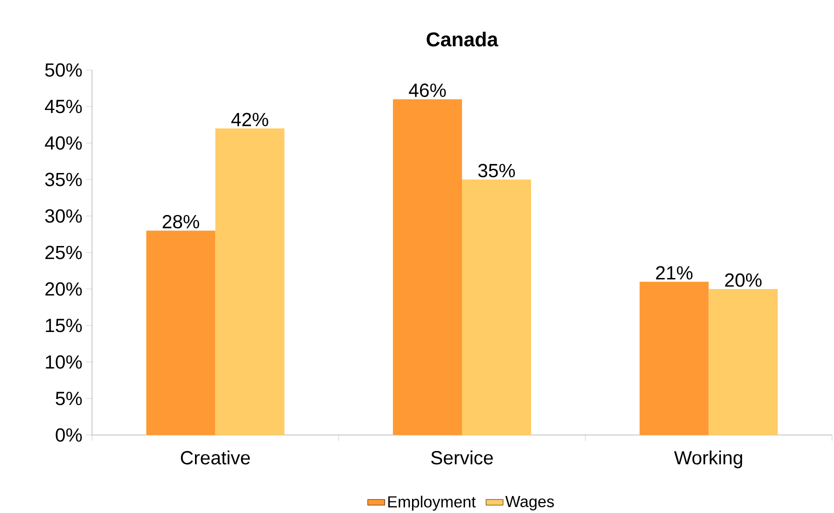 This screenshot has height=513, width=834. I want to click on y-tick-label: 45%, so click(63, 107).